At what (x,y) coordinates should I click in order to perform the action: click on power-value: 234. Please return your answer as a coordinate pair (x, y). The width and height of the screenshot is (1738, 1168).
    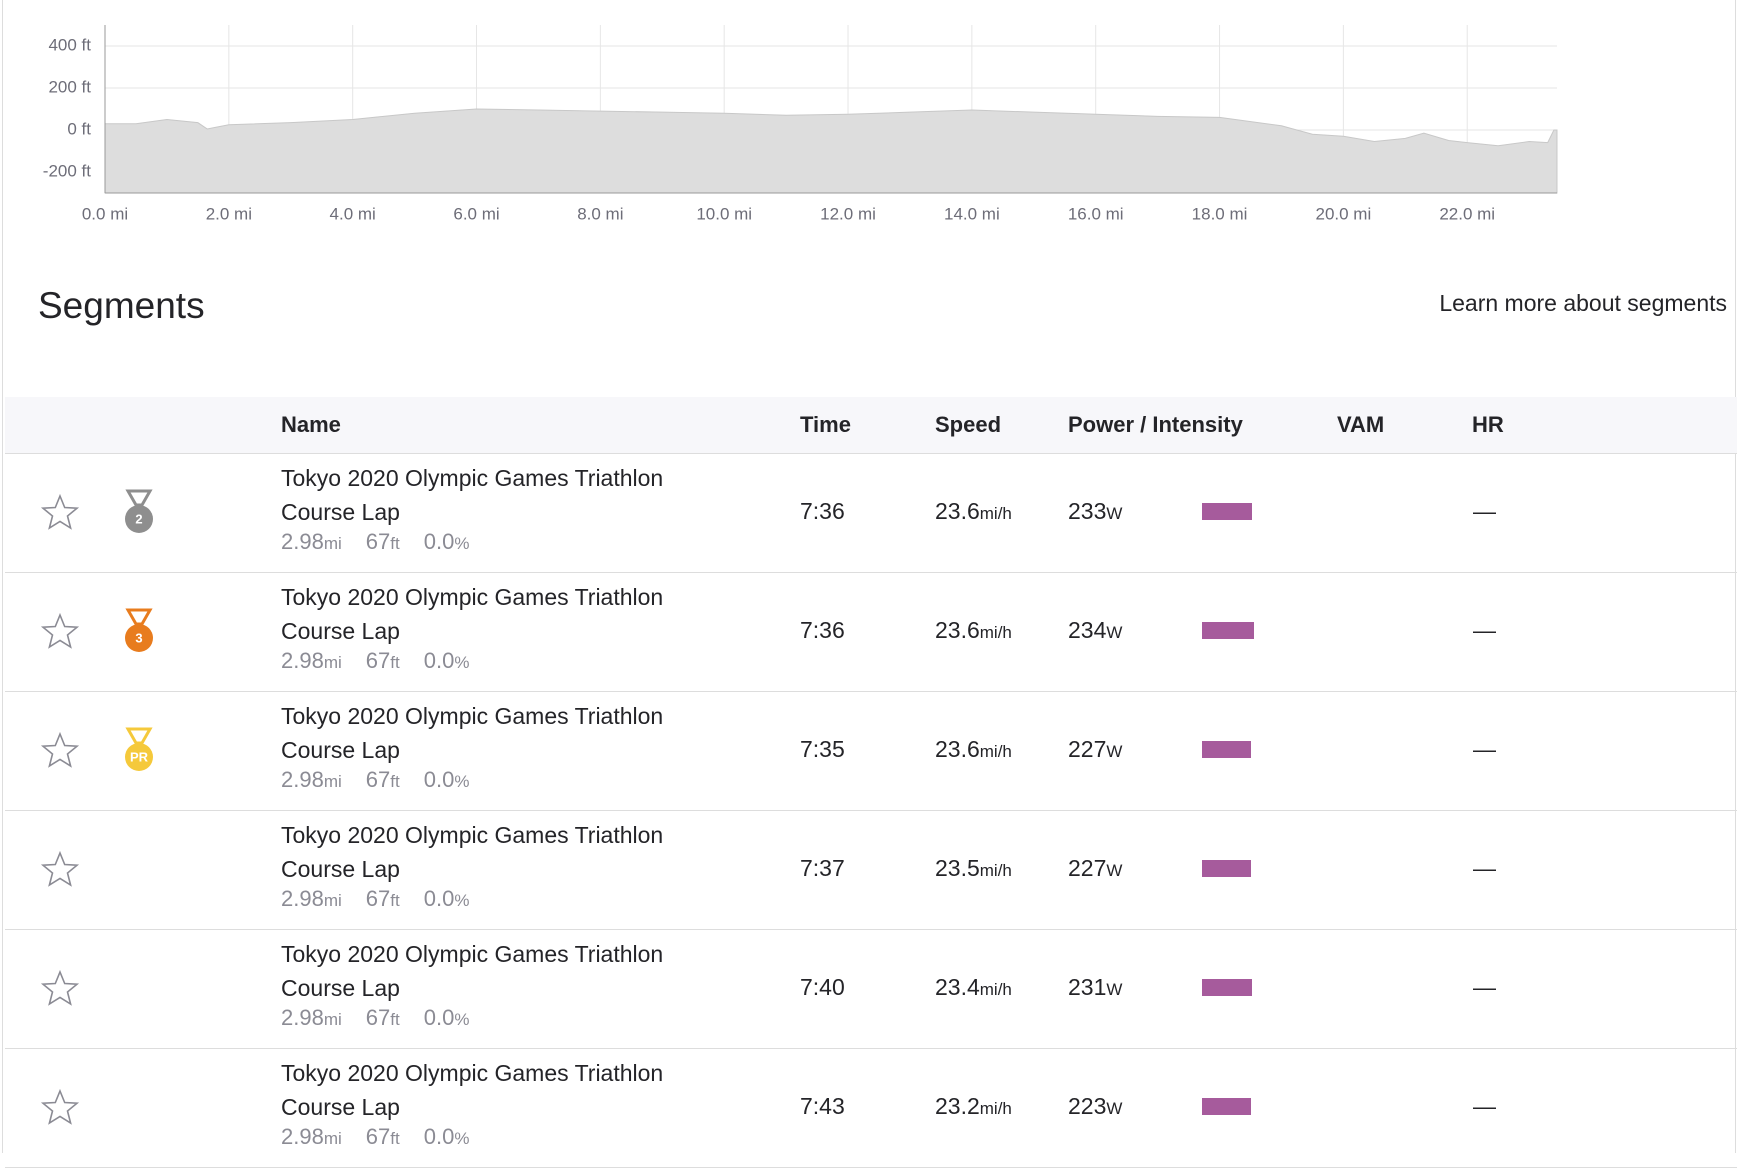
    Looking at the image, I should click on (1087, 630).